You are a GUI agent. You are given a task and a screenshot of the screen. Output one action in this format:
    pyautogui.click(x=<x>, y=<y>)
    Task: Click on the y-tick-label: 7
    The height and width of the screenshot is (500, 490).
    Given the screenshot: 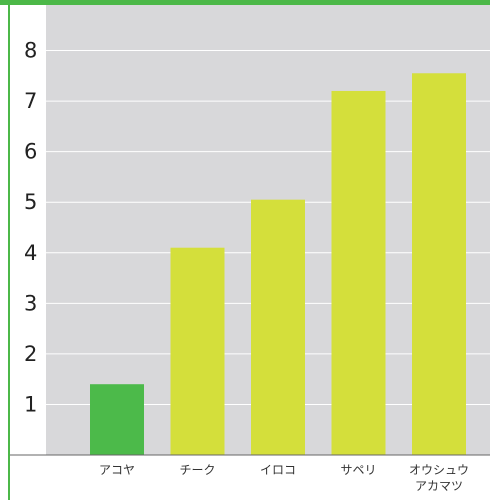 What is the action you would take?
    pyautogui.click(x=30, y=101)
    